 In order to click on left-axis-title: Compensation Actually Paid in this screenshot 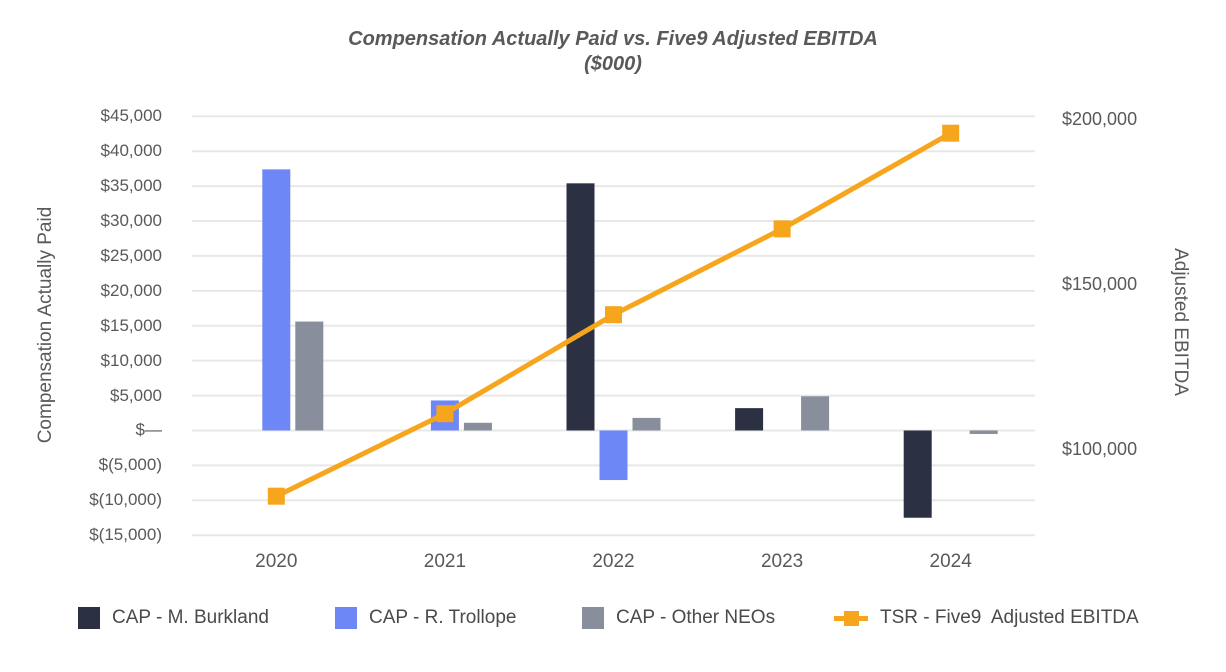, I will do `click(45, 325)`.